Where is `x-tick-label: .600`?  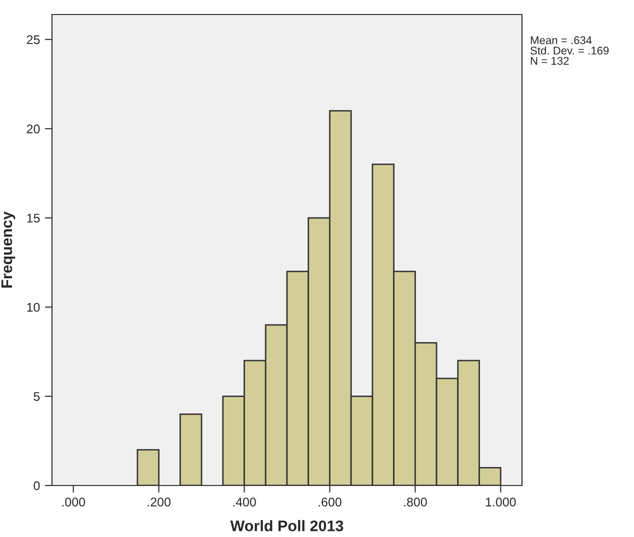 x-tick-label: .600 is located at coordinates (330, 502).